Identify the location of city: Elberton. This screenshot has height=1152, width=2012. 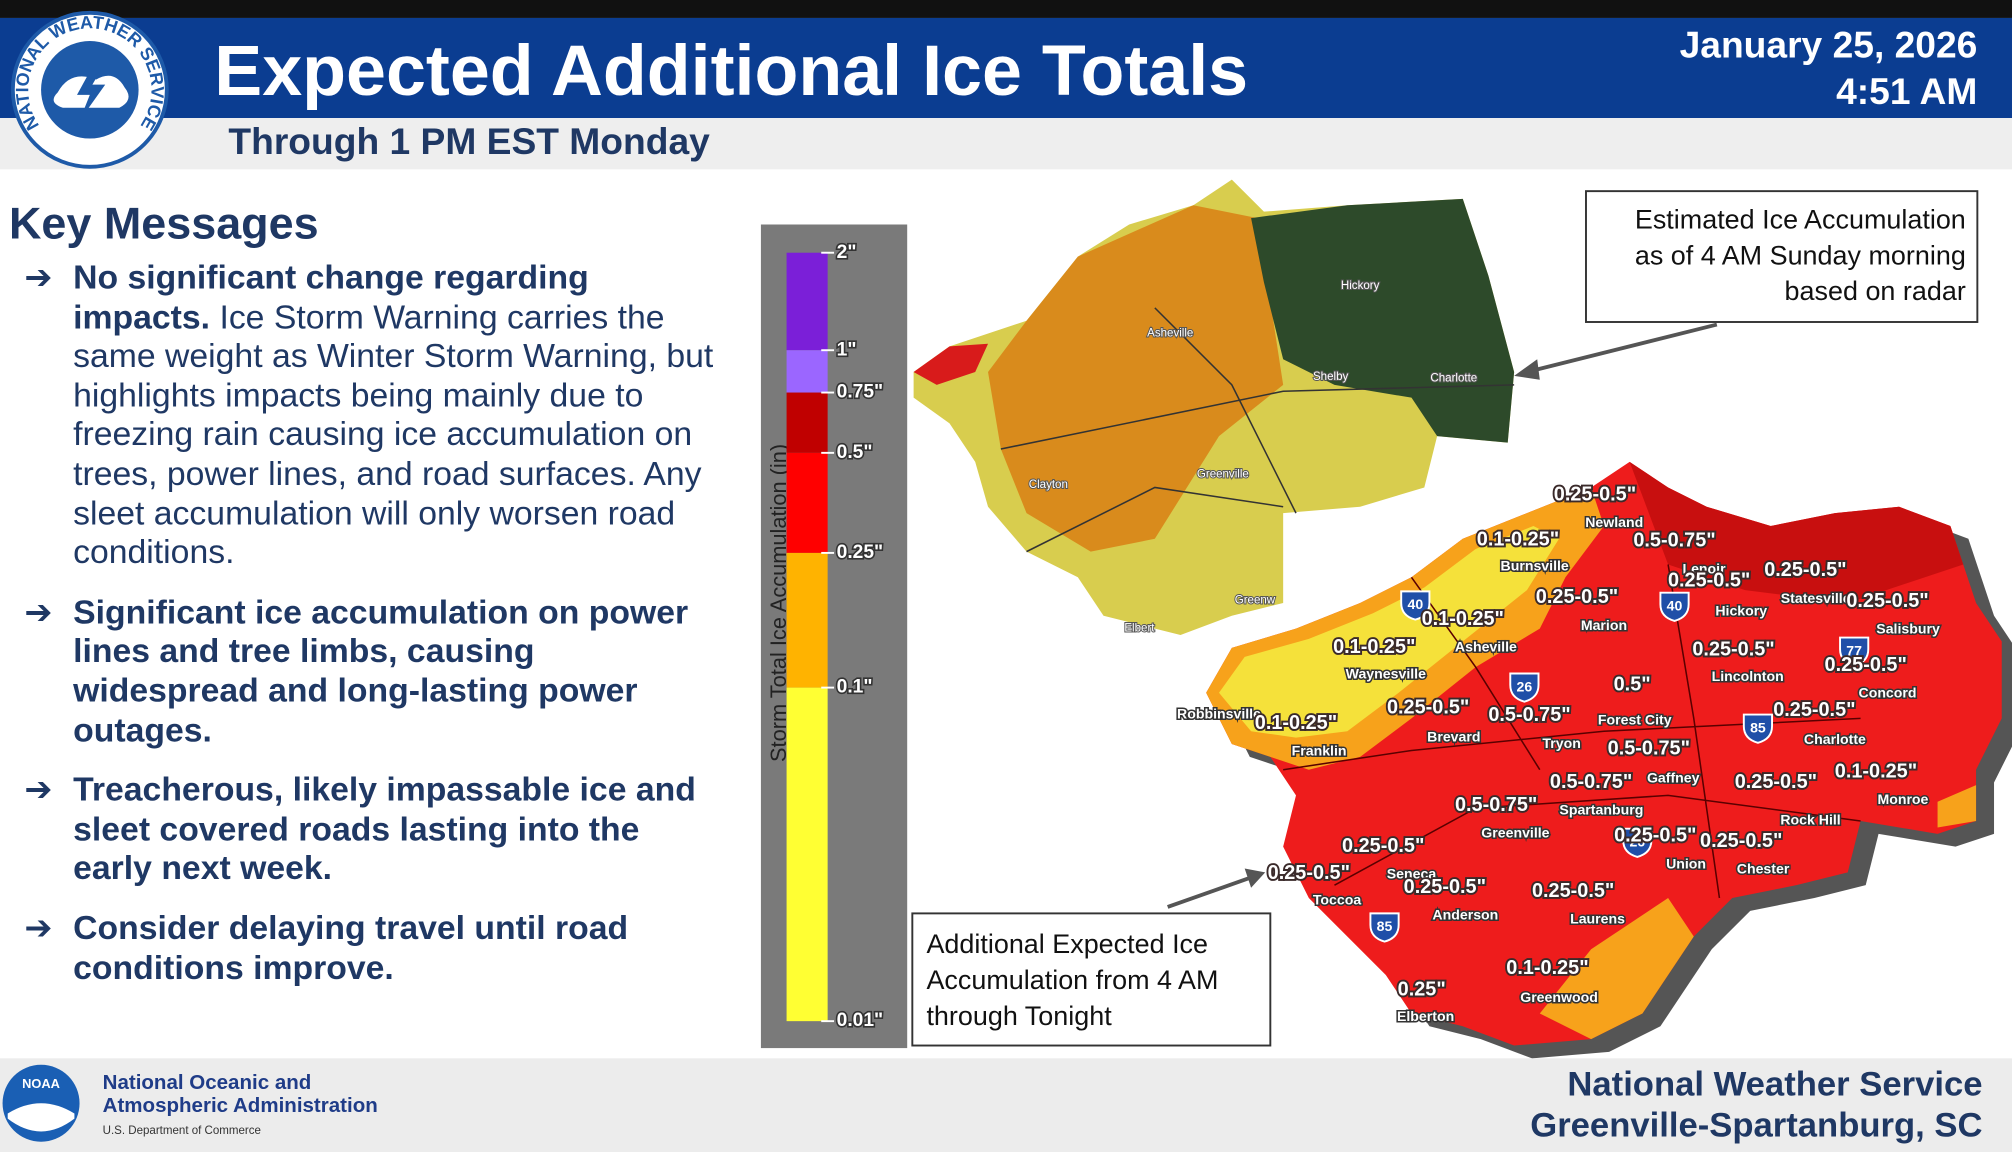
(1425, 1016).